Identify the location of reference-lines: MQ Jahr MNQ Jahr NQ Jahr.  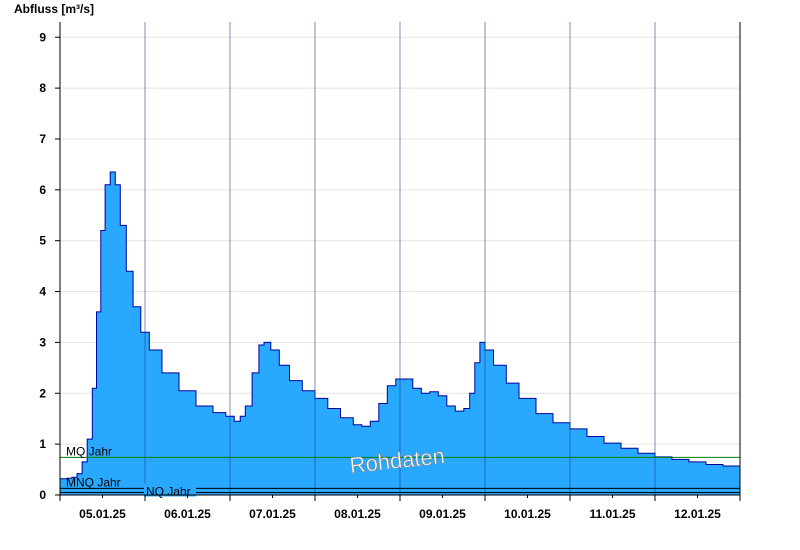
(400, 471).